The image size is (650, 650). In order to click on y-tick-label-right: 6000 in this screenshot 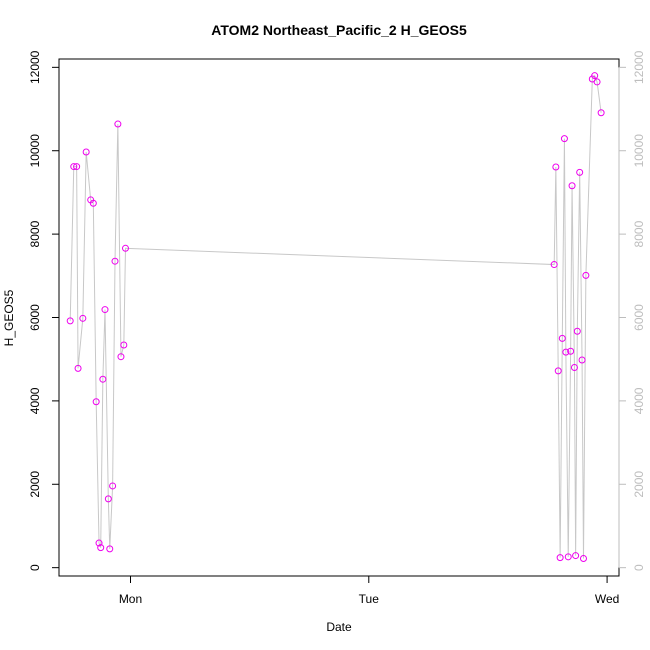, I will do `click(639, 317)`.